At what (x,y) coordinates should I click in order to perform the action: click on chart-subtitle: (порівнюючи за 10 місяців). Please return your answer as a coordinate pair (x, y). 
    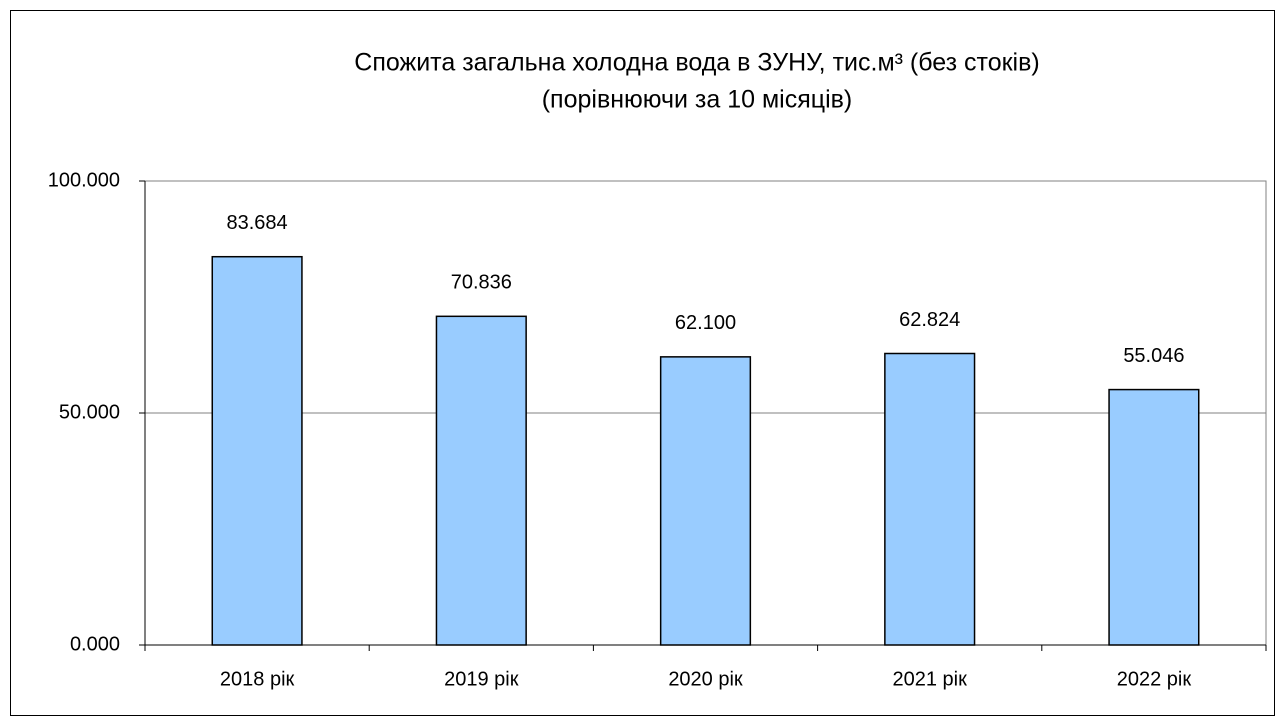
    Looking at the image, I should click on (697, 100).